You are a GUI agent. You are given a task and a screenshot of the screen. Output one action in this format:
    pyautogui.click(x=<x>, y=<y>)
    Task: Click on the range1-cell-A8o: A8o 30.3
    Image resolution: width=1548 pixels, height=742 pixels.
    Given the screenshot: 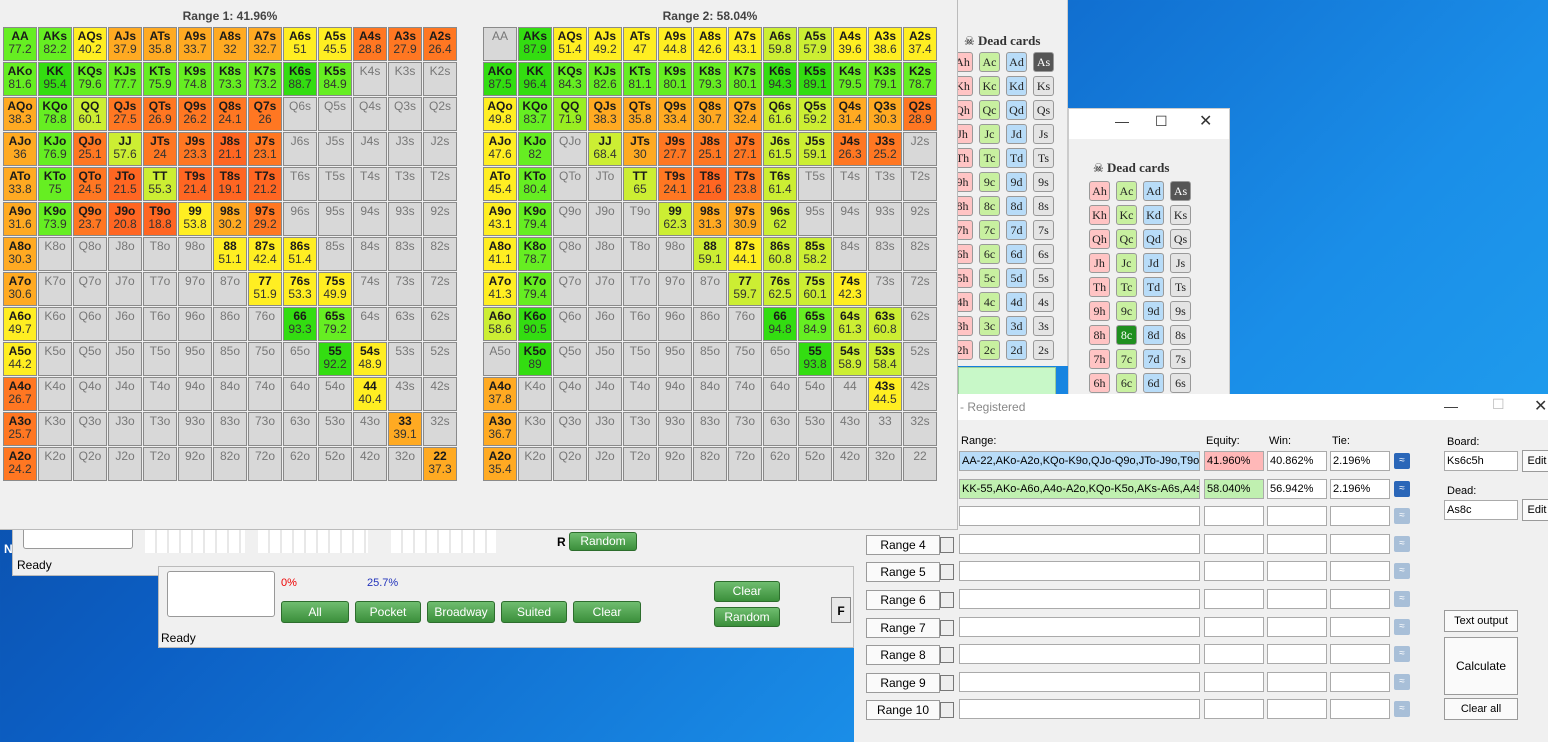 What is the action you would take?
    pyautogui.click(x=20, y=254)
    